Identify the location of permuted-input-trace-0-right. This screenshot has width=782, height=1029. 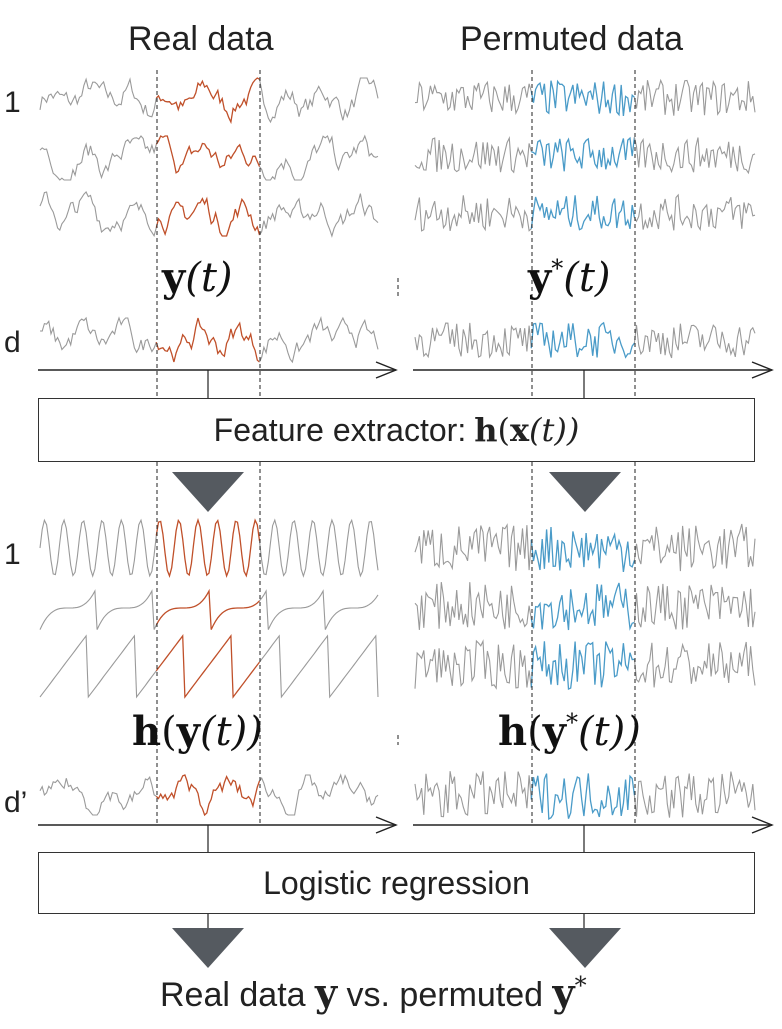
(694, 97).